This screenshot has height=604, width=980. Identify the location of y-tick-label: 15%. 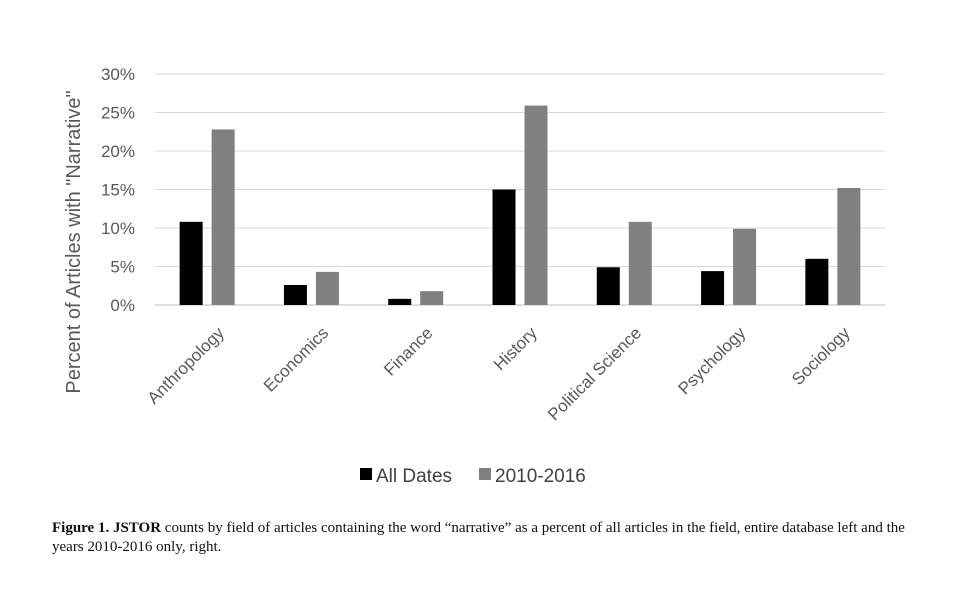
(118, 190).